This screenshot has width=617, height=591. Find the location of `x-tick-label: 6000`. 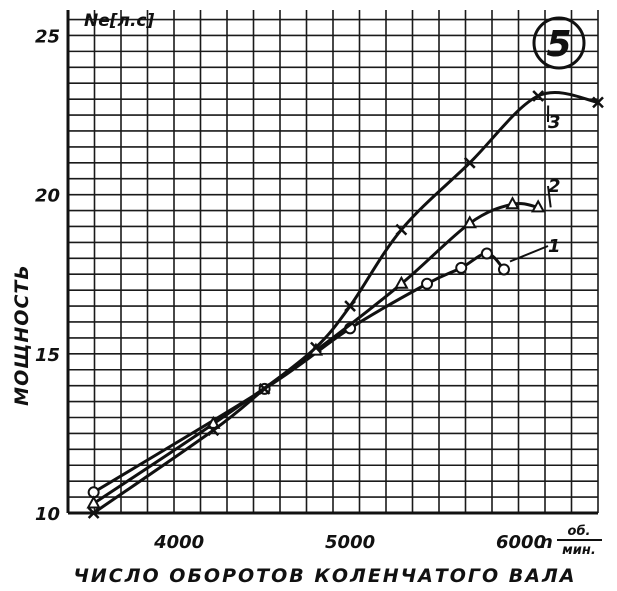

x-tick-label: 6000 is located at coordinates (521, 542).